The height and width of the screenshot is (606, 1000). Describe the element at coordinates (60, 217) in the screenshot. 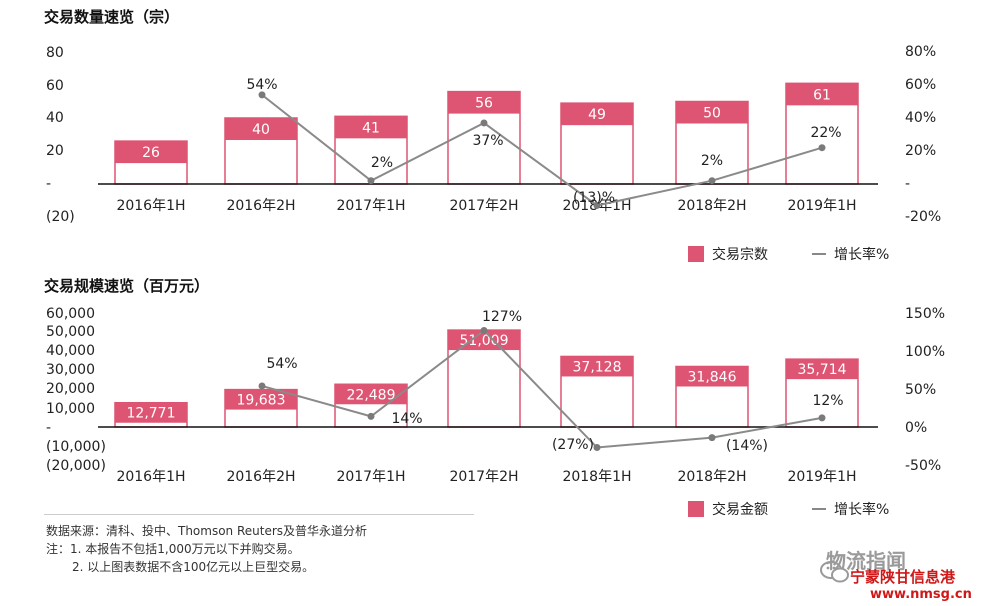

I see `left-tick-label: (20)` at that location.